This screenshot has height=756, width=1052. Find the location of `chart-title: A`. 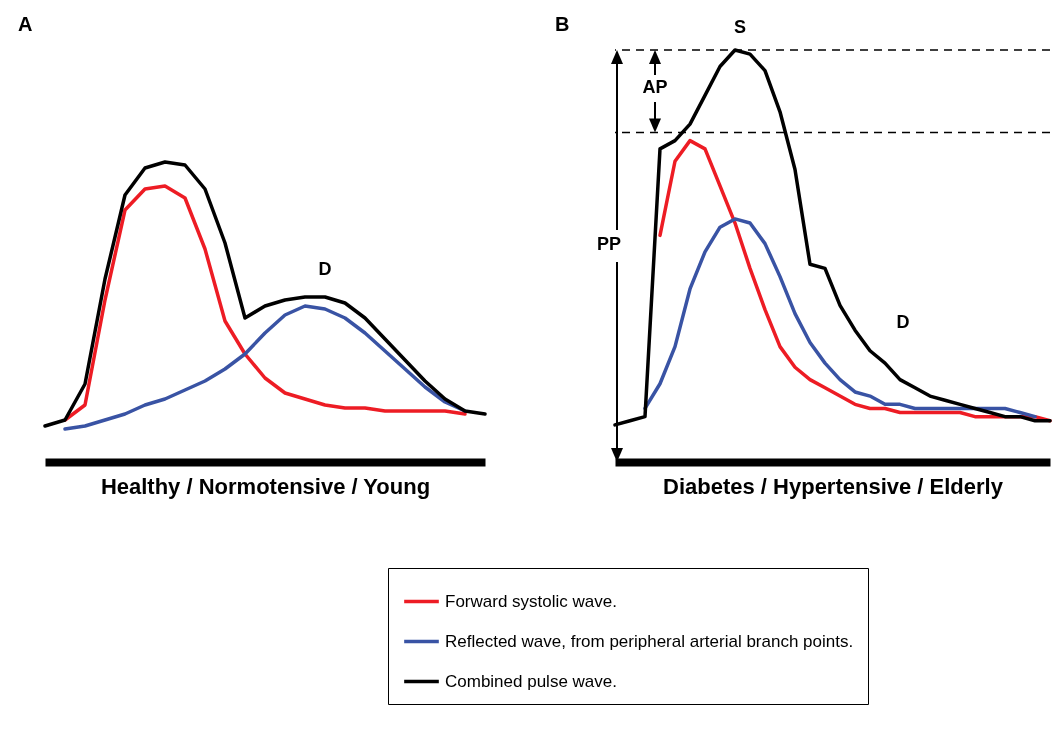

chart-title: A is located at coordinates (25, 24).